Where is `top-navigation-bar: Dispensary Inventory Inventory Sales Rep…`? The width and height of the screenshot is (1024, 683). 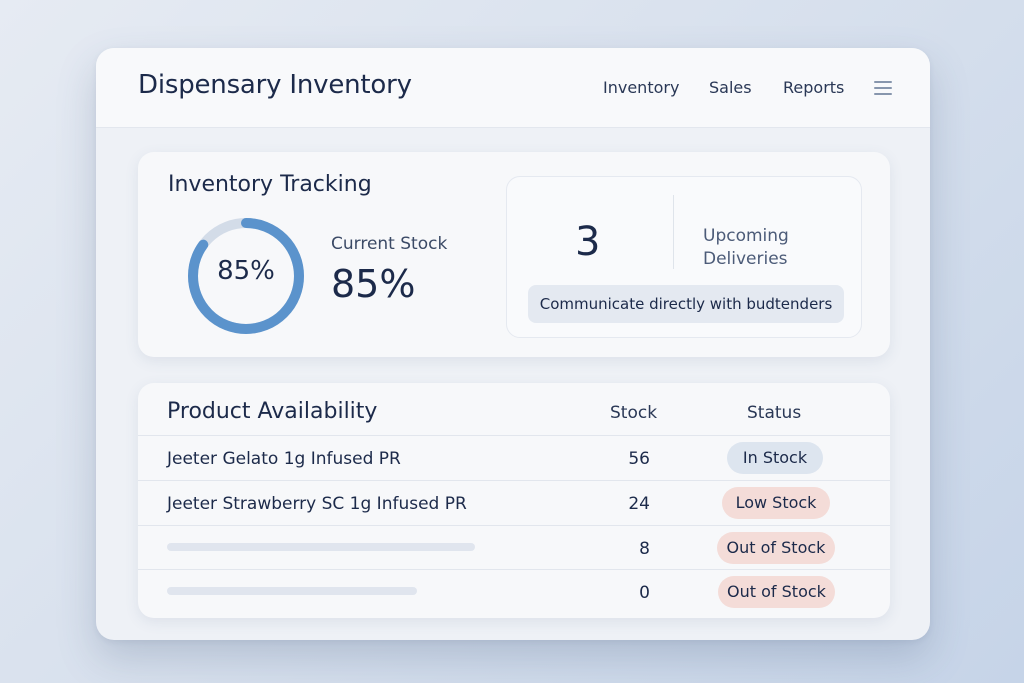
top-navigation-bar: Dispensary Inventory Inventory Sales Rep… is located at coordinates (513, 88).